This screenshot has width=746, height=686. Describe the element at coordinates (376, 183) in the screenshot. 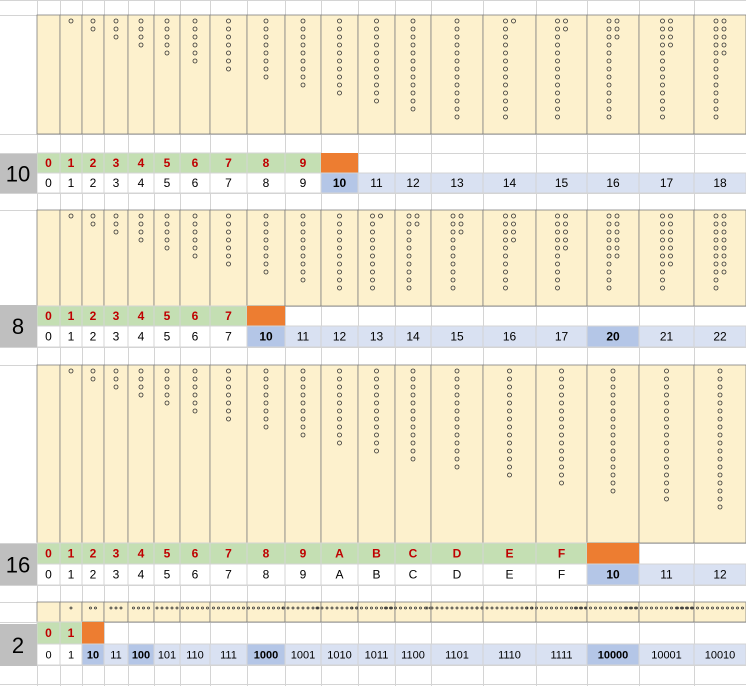

I see `count-label: 11` at that location.